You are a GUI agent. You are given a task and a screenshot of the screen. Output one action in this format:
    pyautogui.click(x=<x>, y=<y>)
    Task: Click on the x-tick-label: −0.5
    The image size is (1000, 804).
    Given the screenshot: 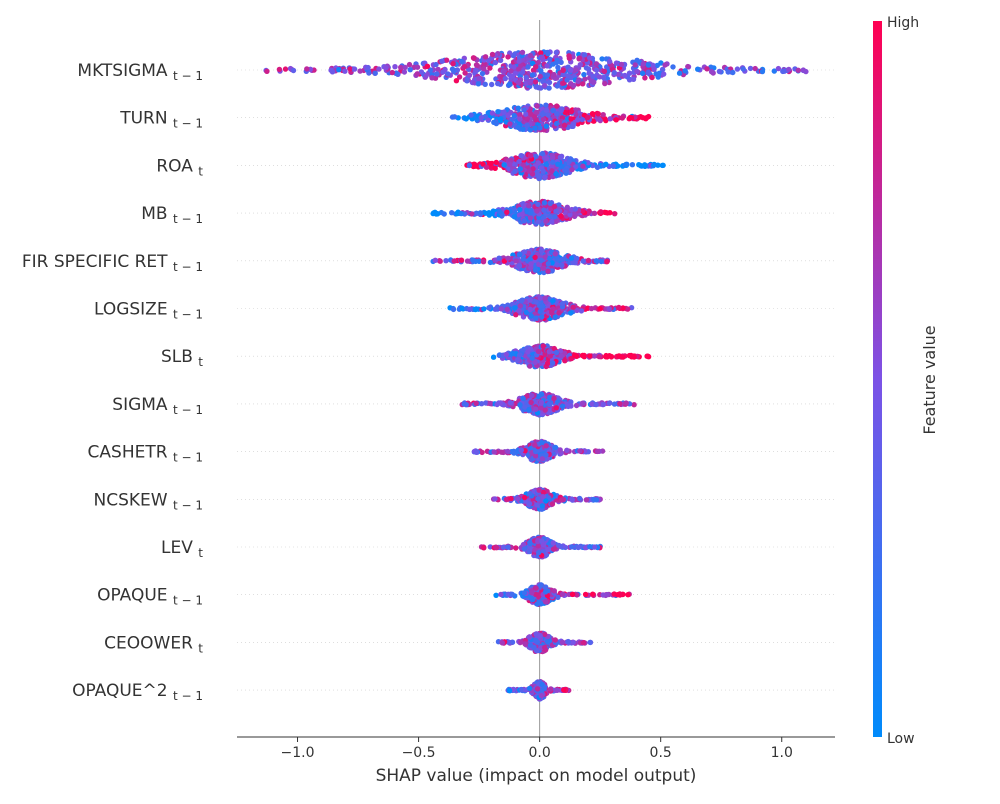 What is the action you would take?
    pyautogui.click(x=419, y=753)
    